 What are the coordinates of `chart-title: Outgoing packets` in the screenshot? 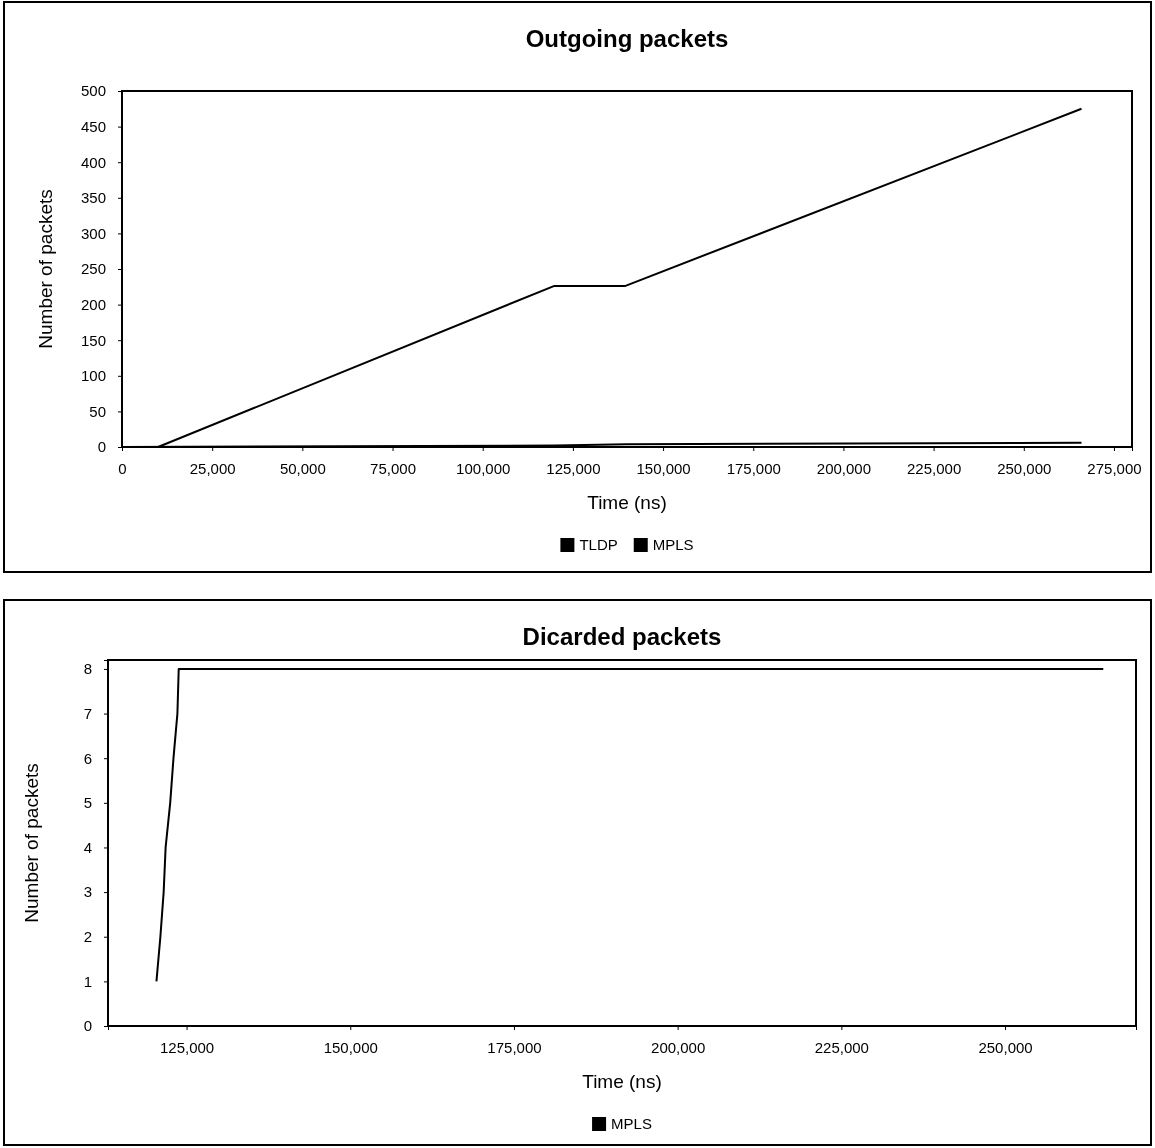 It's located at (627, 38).